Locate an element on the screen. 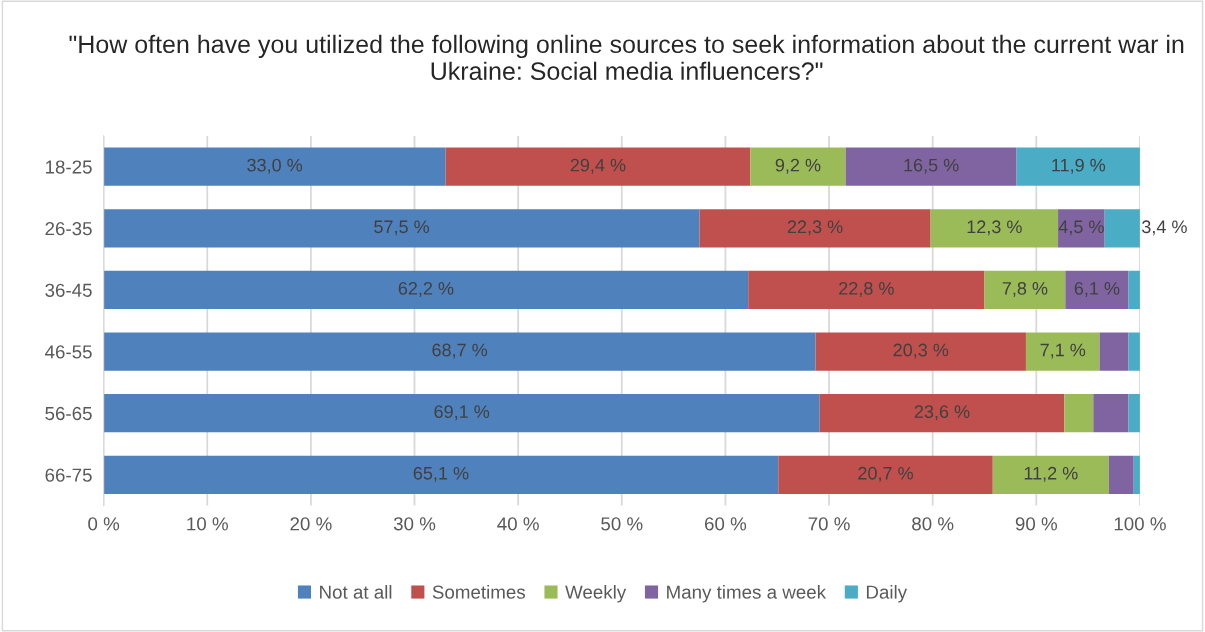 The height and width of the screenshot is (632, 1205). y-tick-label: 26-35 is located at coordinates (68, 229).